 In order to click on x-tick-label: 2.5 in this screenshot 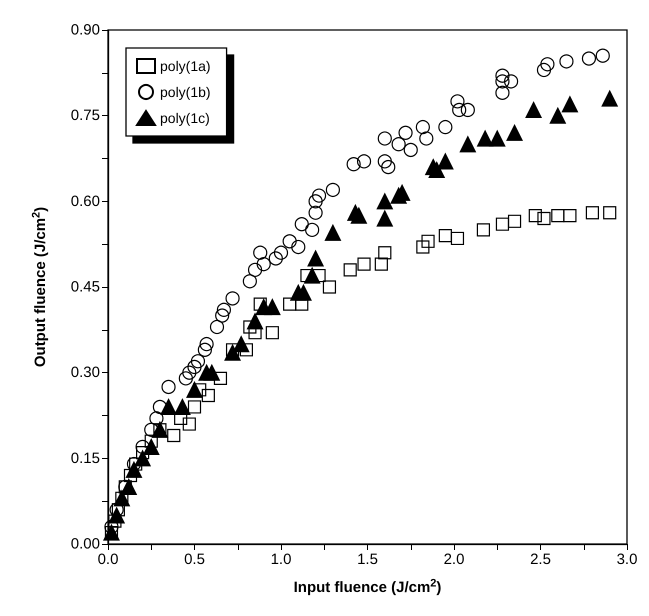, I will do `click(540, 559)`.